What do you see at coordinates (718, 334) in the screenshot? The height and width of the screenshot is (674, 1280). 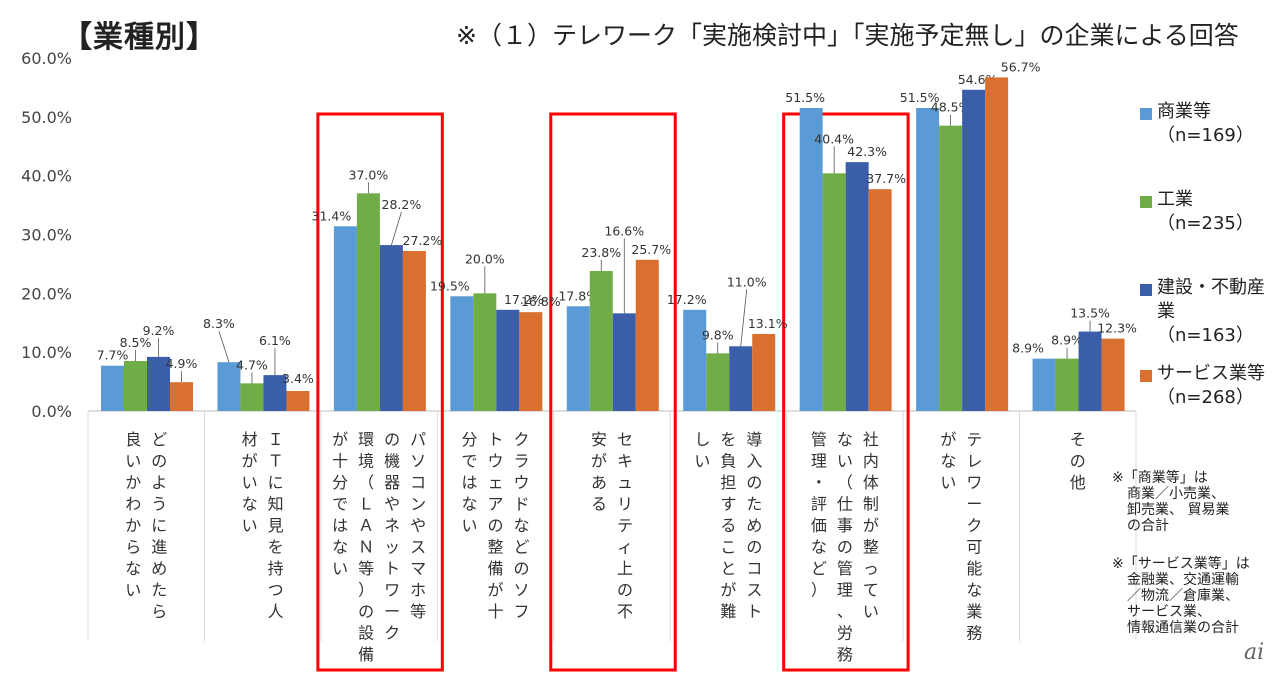 I see `data-label: 9.8%` at bounding box center [718, 334].